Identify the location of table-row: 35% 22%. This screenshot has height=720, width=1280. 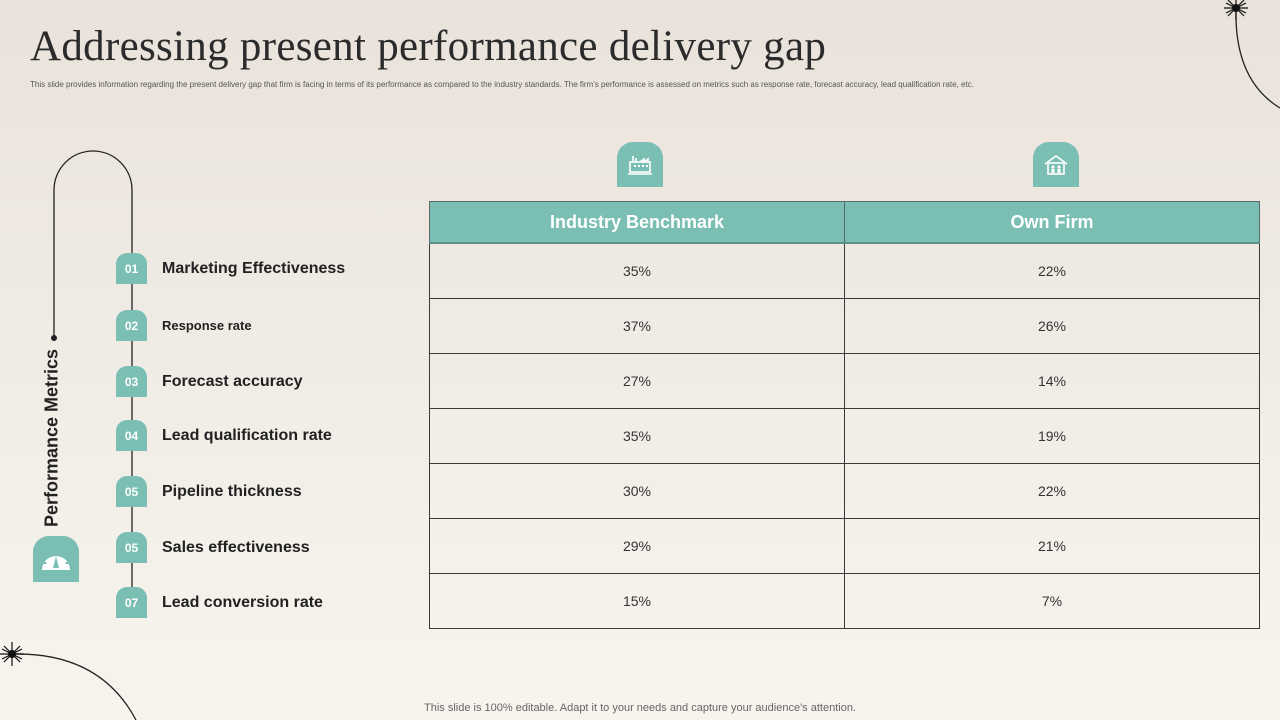
(844, 270).